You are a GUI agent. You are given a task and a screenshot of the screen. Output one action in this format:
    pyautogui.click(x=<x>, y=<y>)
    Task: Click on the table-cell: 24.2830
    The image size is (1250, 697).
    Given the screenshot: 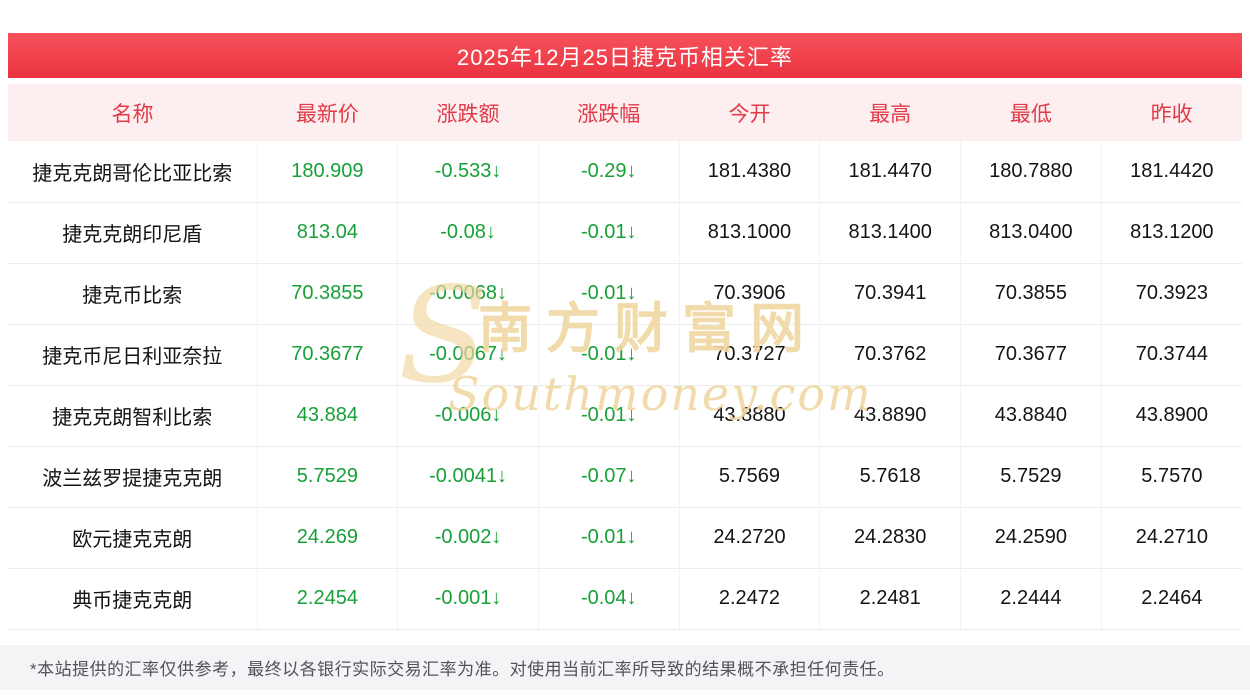 What is the action you would take?
    pyautogui.click(x=890, y=538)
    